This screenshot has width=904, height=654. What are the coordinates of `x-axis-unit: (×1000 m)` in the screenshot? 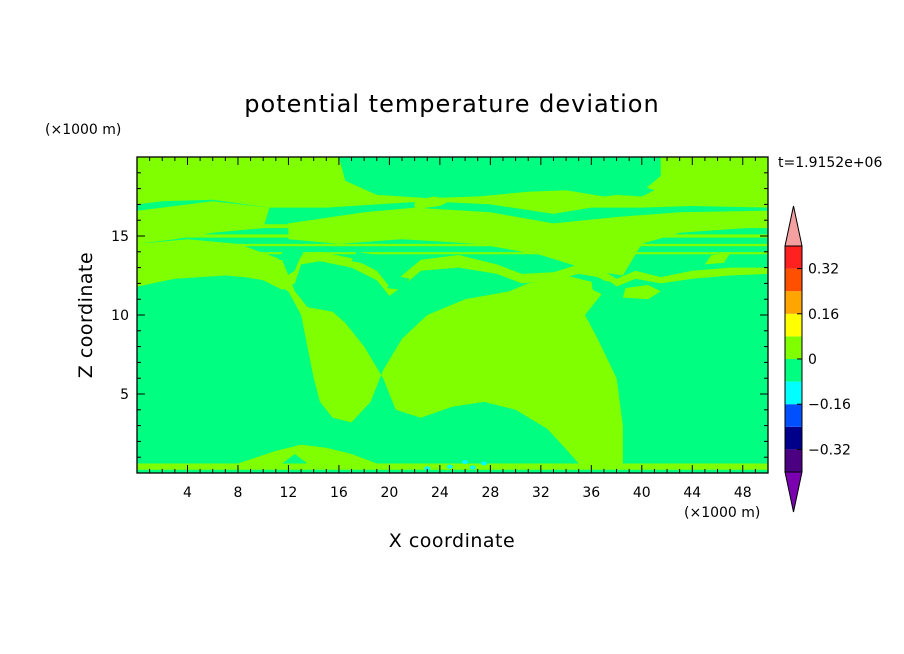 It's located at (722, 513).